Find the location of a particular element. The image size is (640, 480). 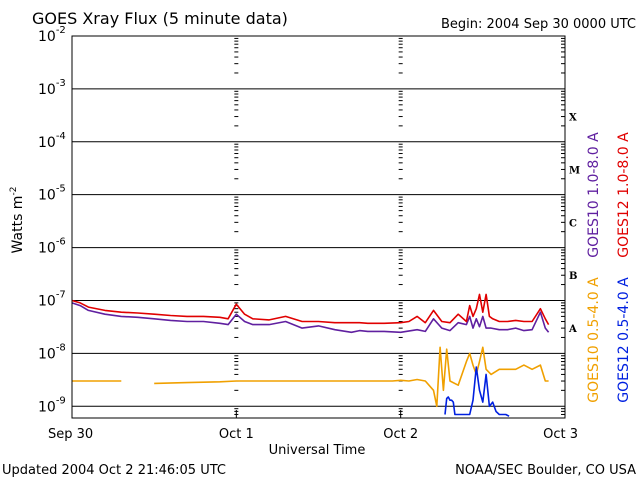

flare-class-label: X is located at coordinates (573, 118).